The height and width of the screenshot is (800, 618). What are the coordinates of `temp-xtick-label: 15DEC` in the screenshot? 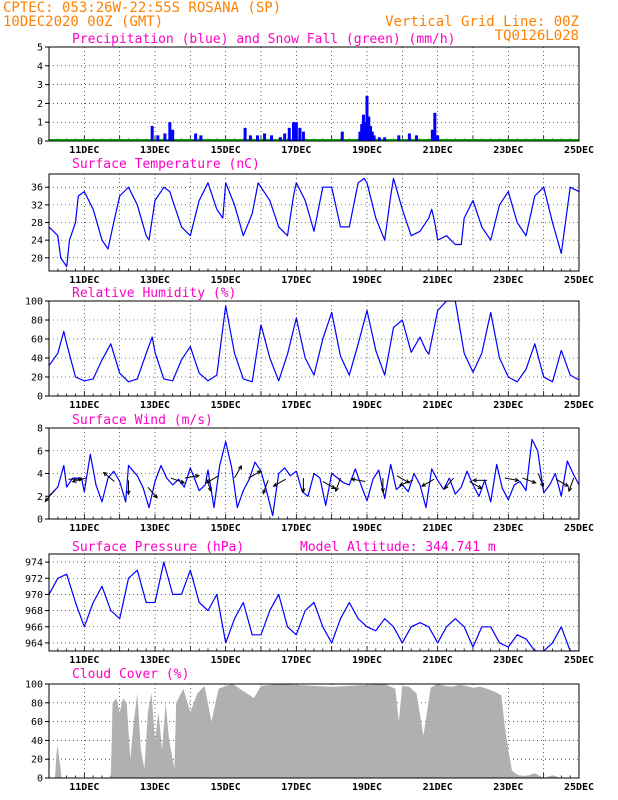 It's located at (226, 280).